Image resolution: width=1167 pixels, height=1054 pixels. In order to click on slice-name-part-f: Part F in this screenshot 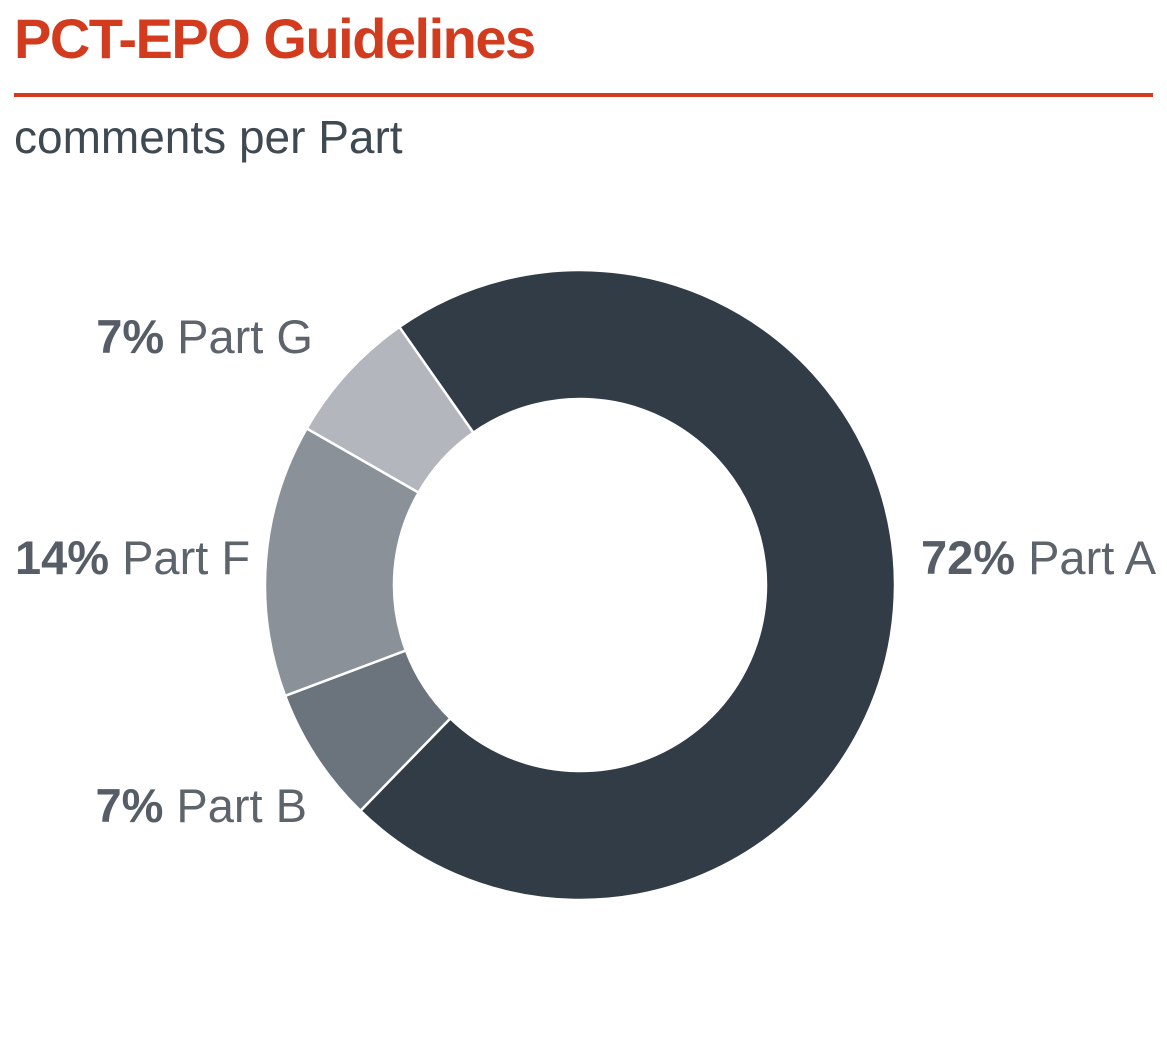, I will do `click(186, 557)`.